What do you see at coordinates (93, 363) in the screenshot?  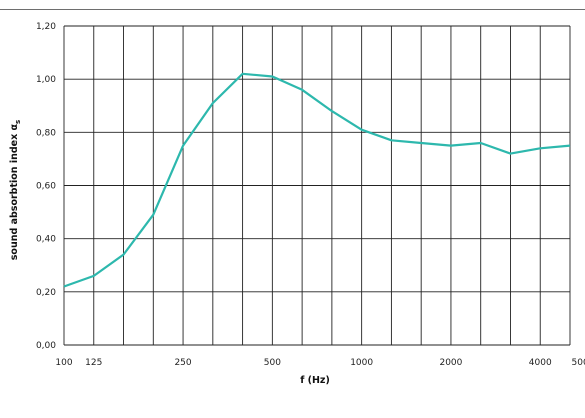 I see `x-tick-label: 125` at bounding box center [93, 363].